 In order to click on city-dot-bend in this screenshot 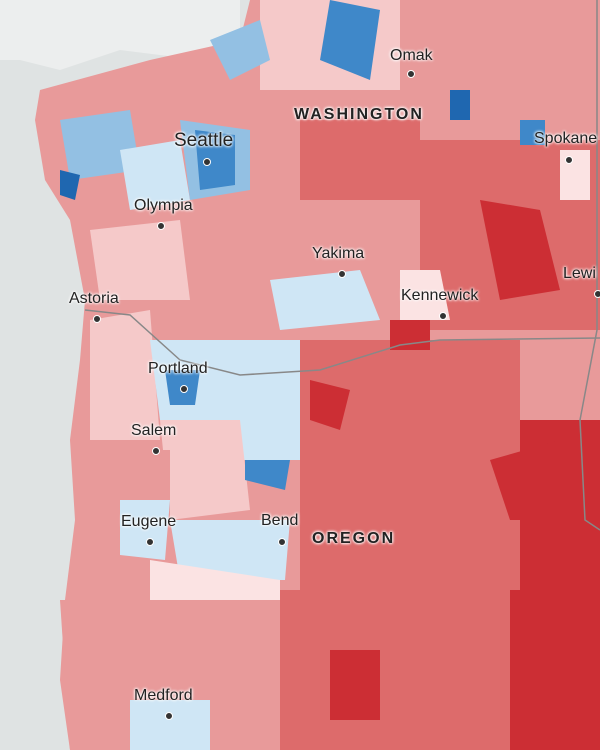, I will do `click(282, 542)`.